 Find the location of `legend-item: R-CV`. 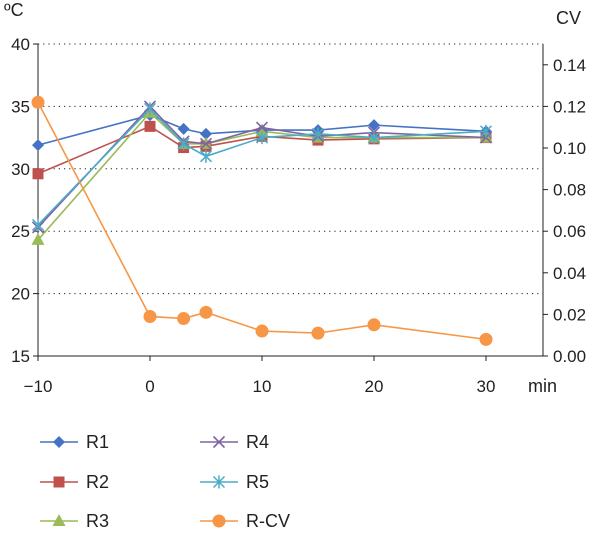

legend-item: R-CV is located at coordinates (245, 521).